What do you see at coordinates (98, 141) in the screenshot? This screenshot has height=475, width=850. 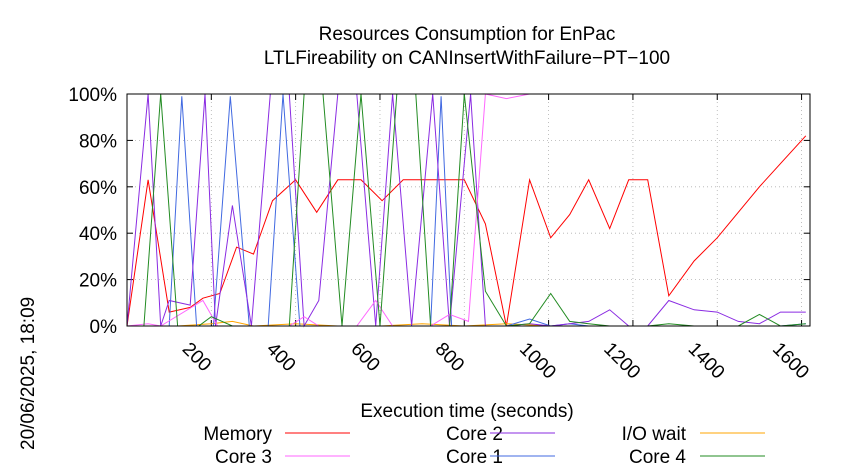 I see `y-tick-label: 80%` at bounding box center [98, 141].